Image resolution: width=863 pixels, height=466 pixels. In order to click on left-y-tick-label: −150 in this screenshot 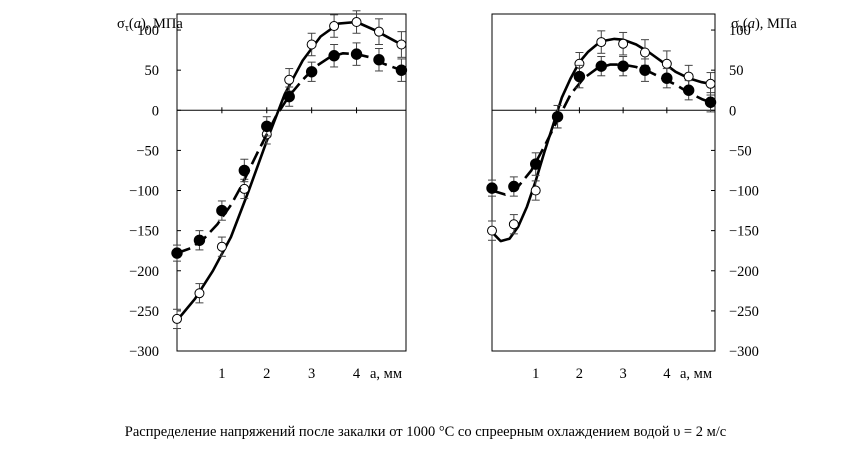, I will do `click(144, 232)`.